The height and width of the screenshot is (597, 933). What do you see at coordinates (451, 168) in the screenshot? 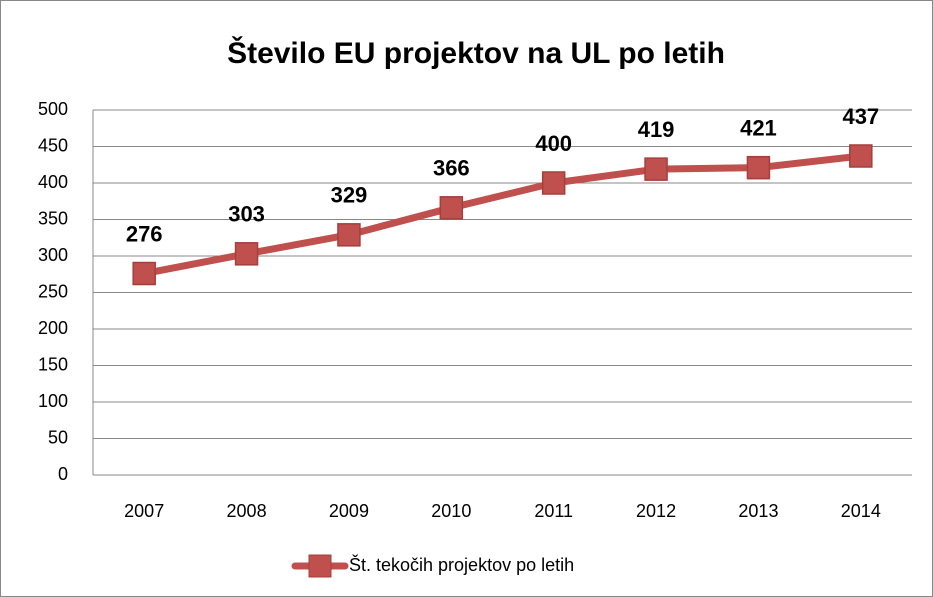
I see `data-label: 366` at bounding box center [451, 168].